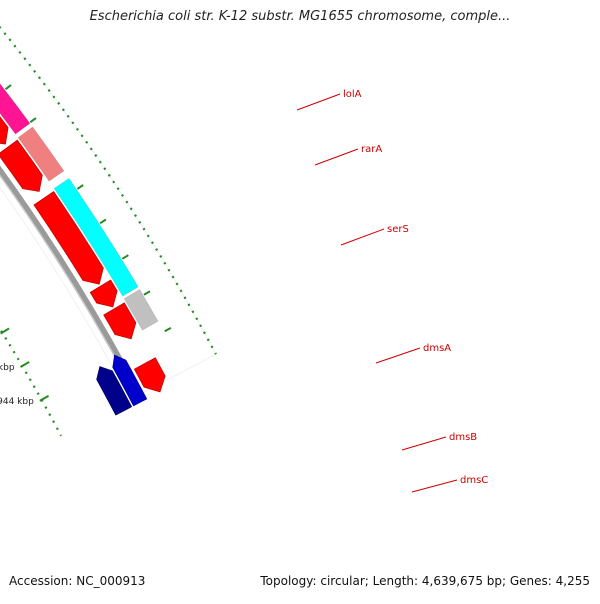  I want to click on gene-label-rarA: rarA, so click(371, 149).